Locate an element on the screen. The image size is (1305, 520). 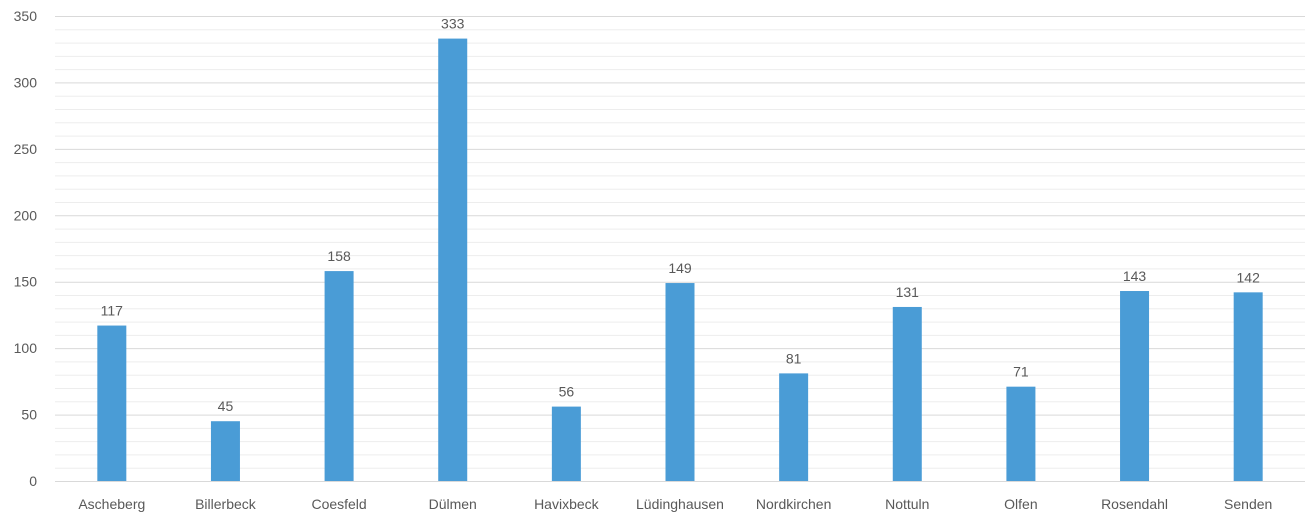
bar-dülmen is located at coordinates (453, 259).